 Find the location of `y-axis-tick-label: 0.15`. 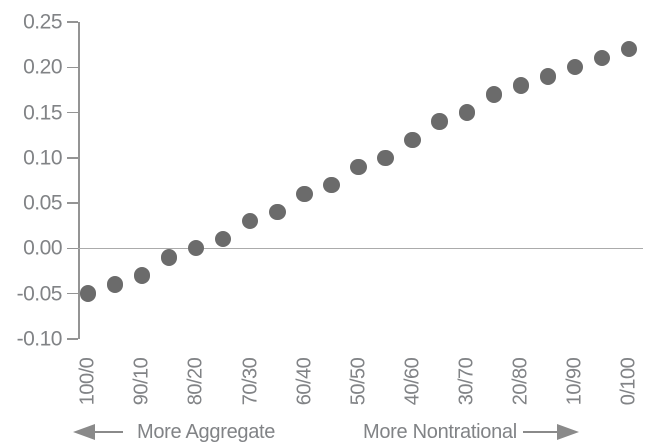

y-axis-tick-label: 0.15 is located at coordinates (42, 113).